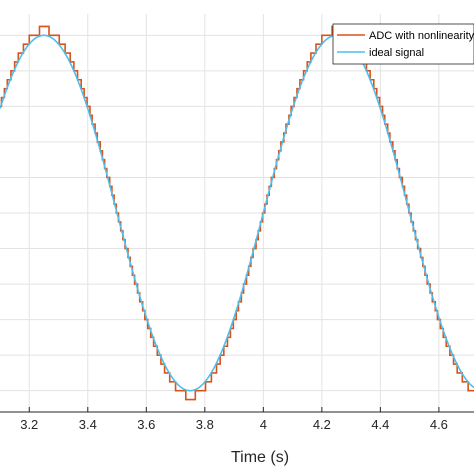  What do you see at coordinates (439, 424) in the screenshot?
I see `x-tick-label: 4.6` at bounding box center [439, 424].